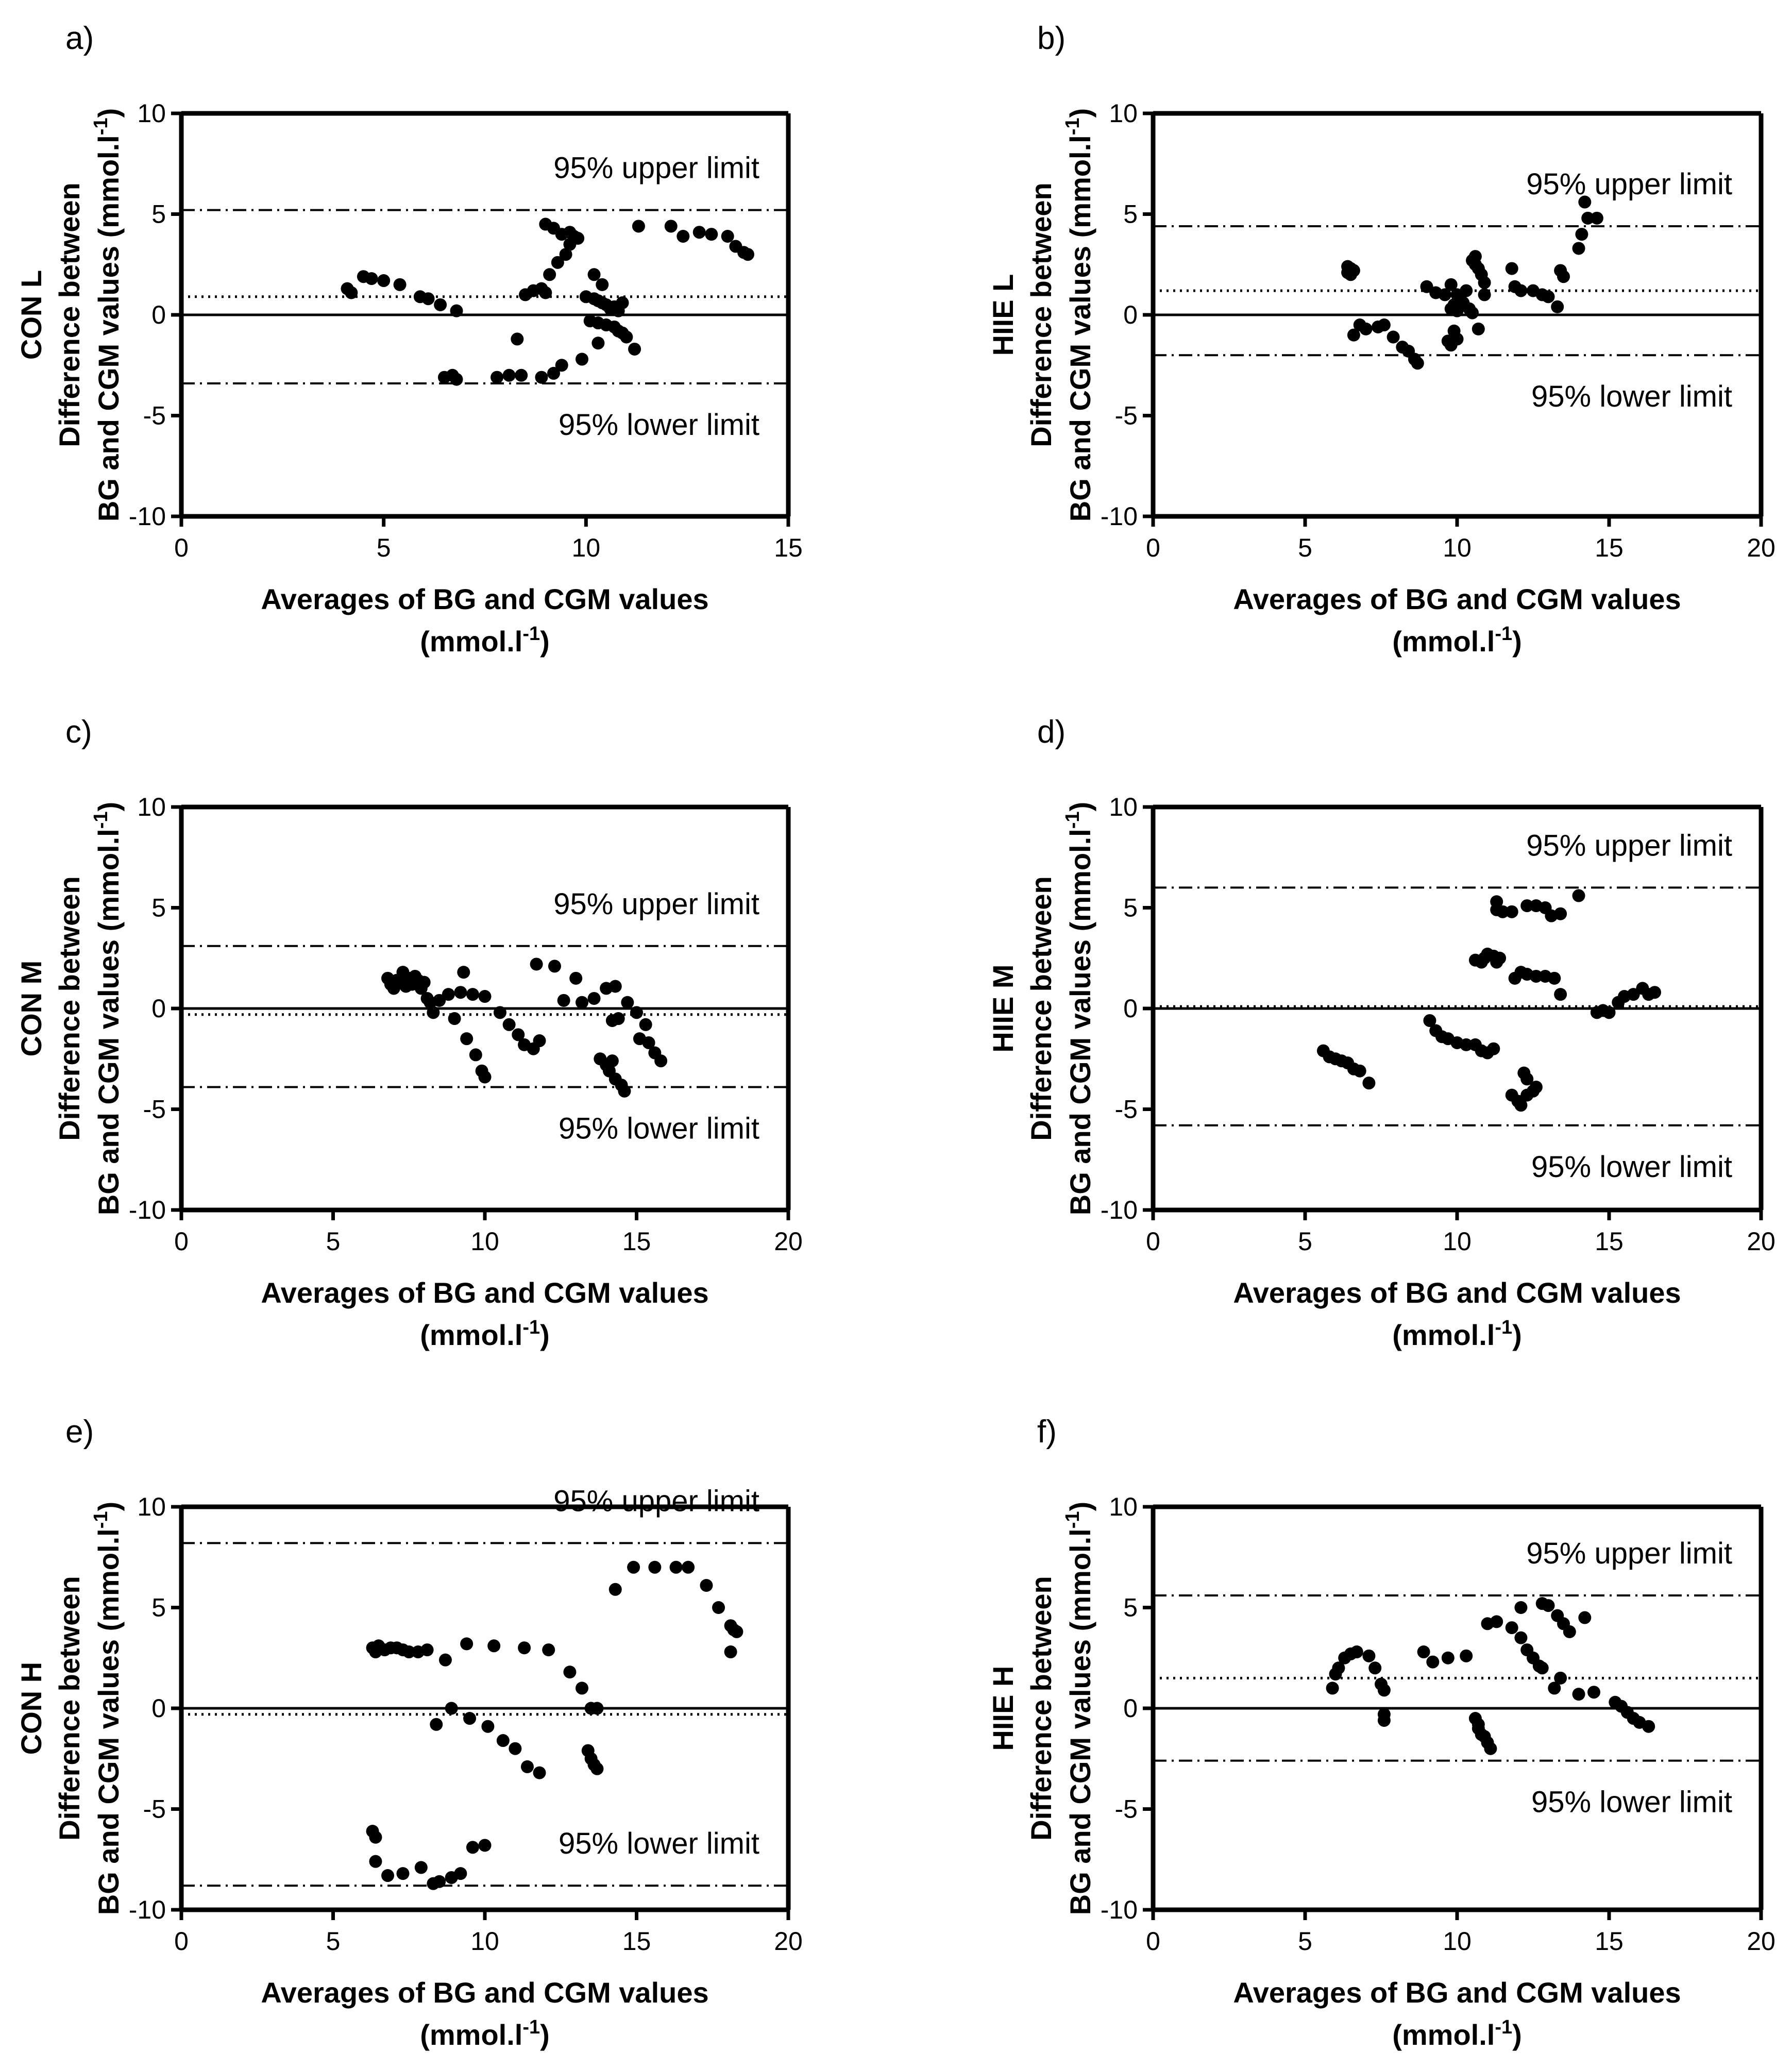  I want to click on y-unit-sup: -1, so click(101, 126).